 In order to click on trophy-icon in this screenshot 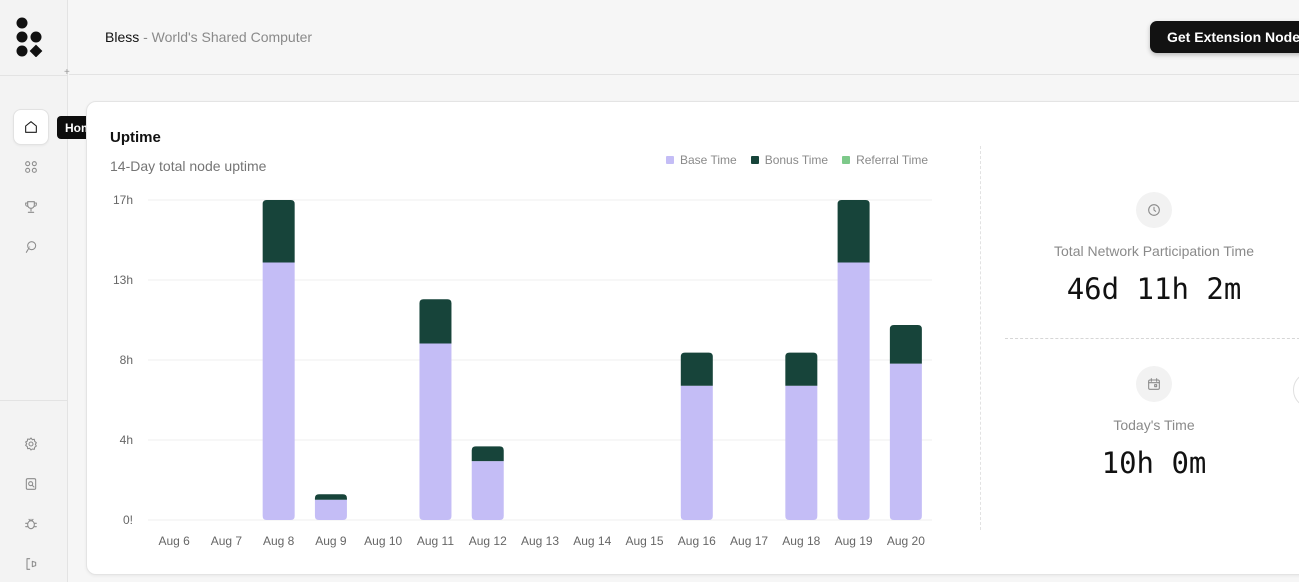, I will do `click(31, 207)`.